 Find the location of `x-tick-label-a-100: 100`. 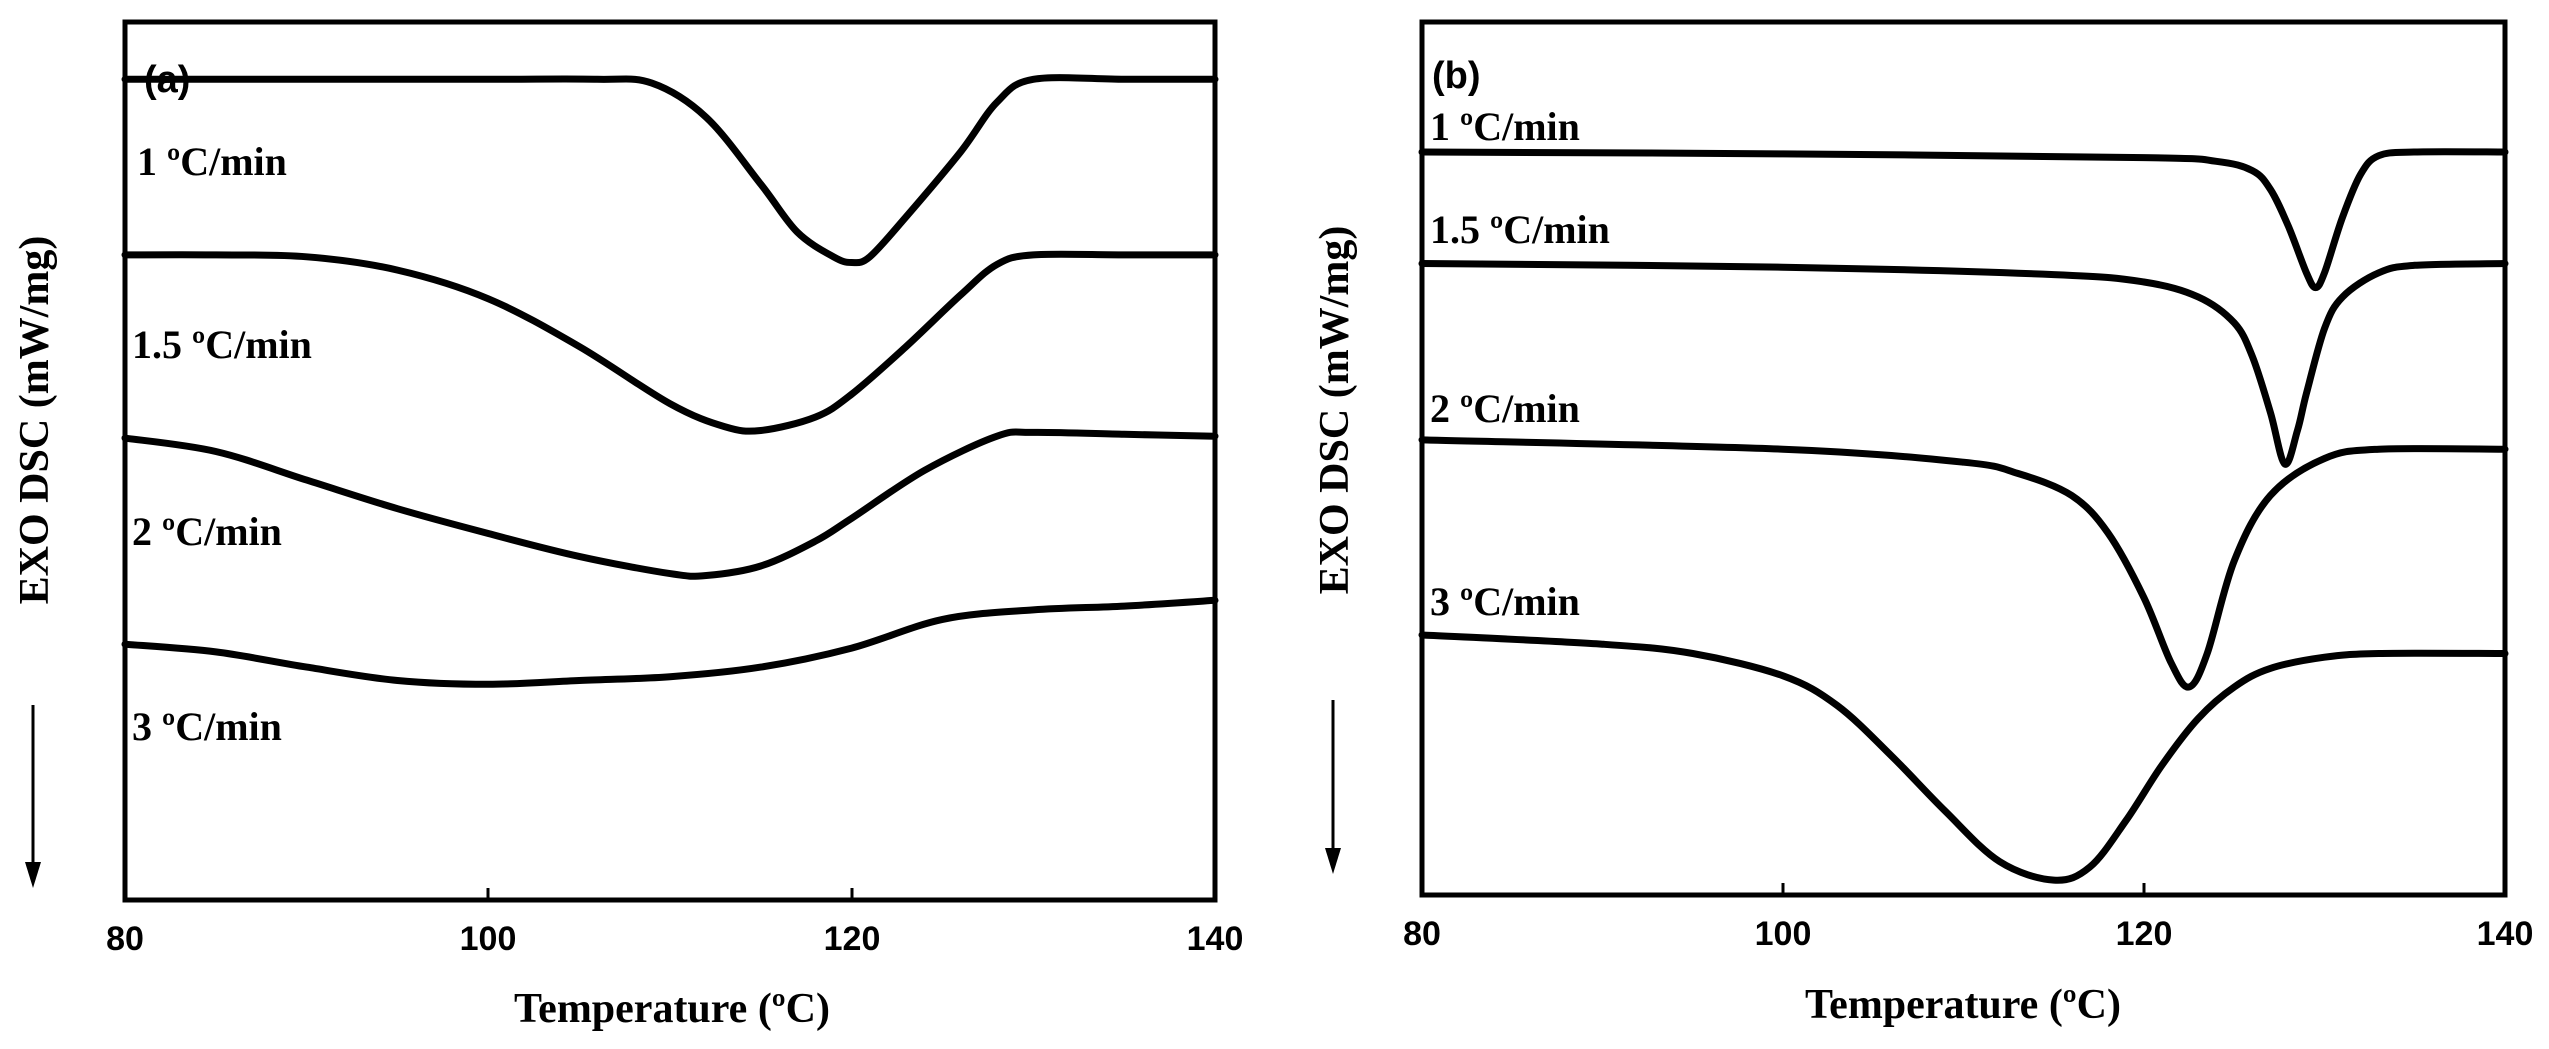

x-tick-label-a-100: 100 is located at coordinates (488, 939).